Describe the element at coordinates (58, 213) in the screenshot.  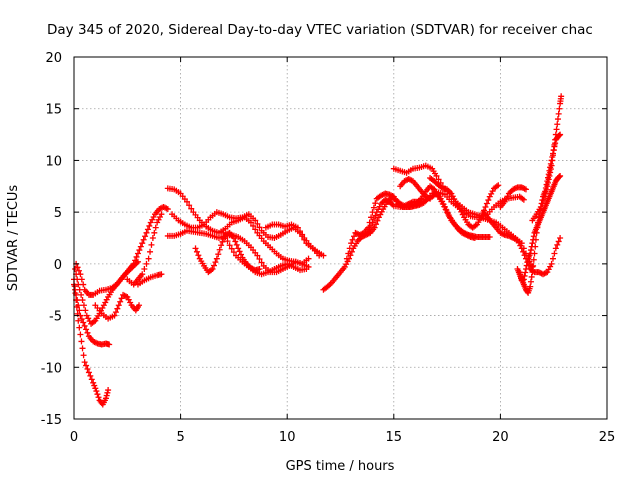
I see `y-tick-label: 5` at that location.